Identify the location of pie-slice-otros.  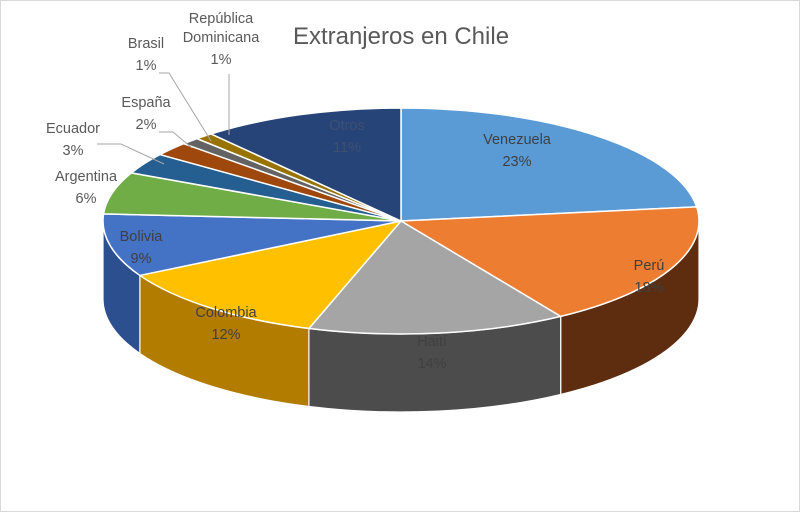
(306, 164).